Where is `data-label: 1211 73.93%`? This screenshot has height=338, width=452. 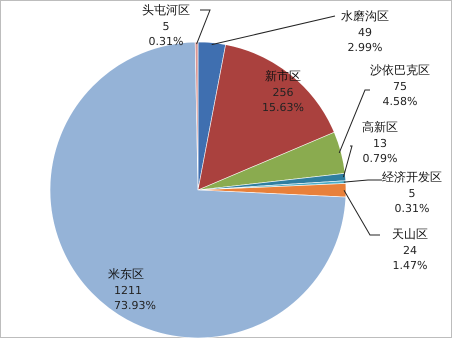
data-label: 1211 73.93% is located at coordinates (135, 298).